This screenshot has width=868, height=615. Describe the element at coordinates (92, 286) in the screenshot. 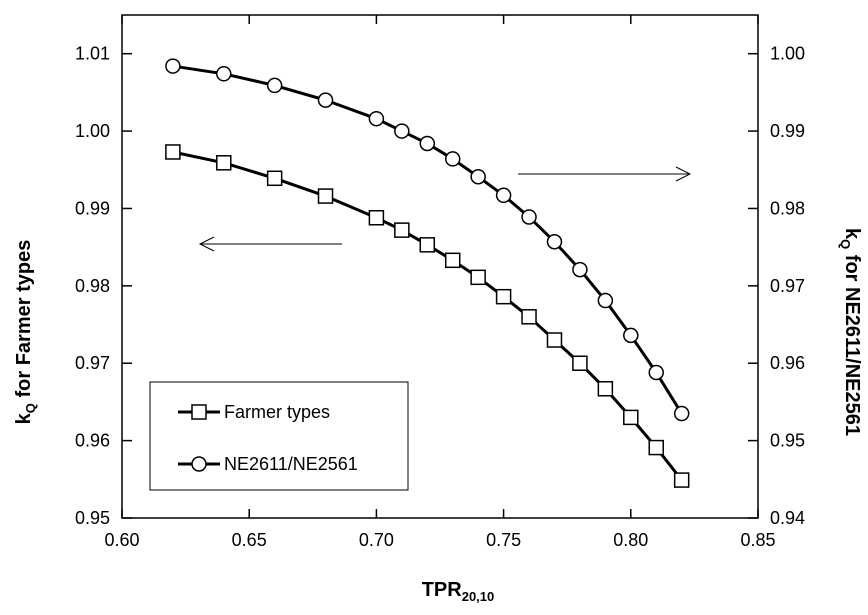

I see `left-y-tick-label: 0.98` at that location.